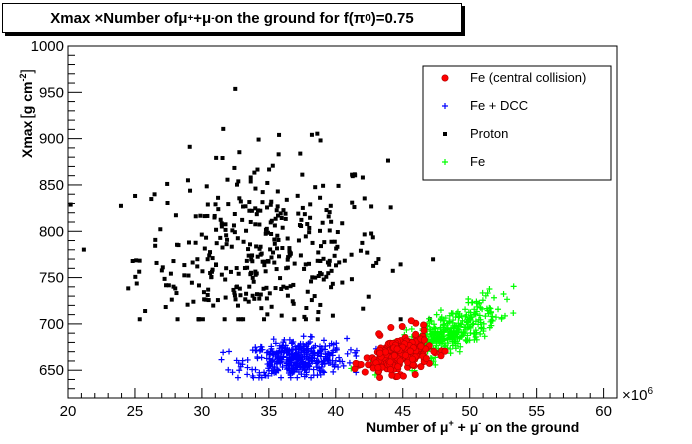 Image resolution: width=692 pixels, height=444 pixels. Describe the element at coordinates (51, 139) in the screenshot. I see `y-tick-label: 900` at that location.